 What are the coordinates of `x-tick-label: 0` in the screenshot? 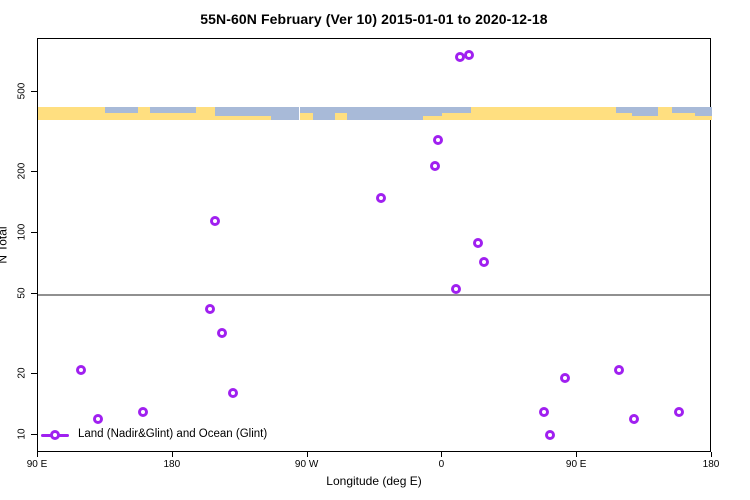 It's located at (441, 464).